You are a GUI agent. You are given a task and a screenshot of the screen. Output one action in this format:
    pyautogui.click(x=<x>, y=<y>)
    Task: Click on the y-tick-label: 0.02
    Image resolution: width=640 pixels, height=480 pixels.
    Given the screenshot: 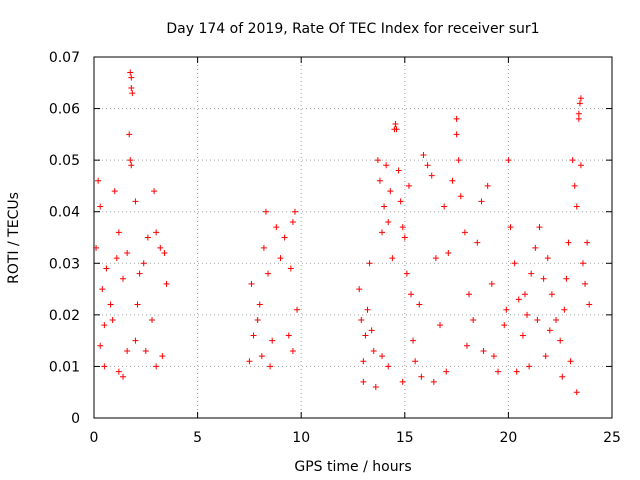 What is the action you would take?
    pyautogui.click(x=64, y=316)
    